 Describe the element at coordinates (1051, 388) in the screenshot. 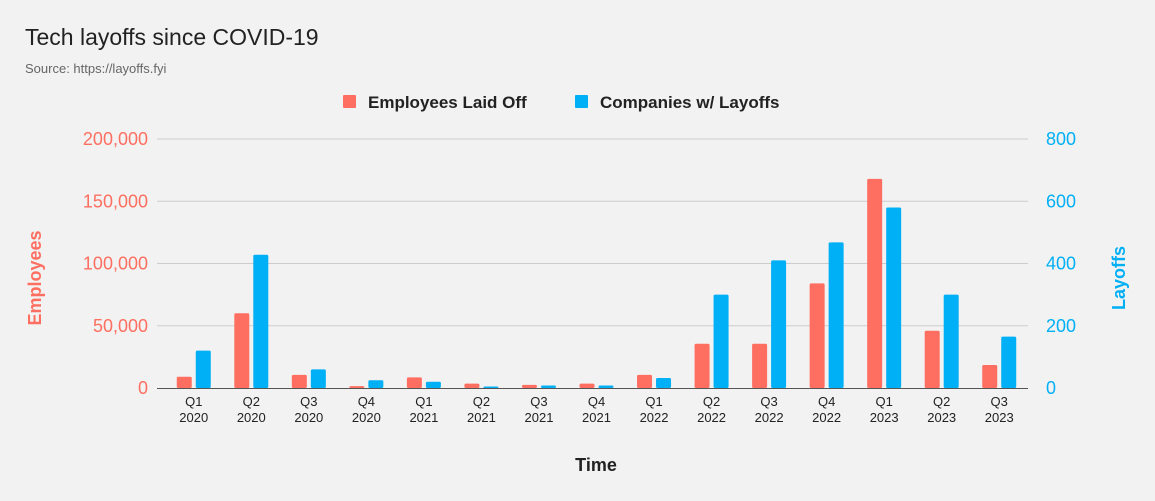

I see `right-tick-label: 0` at that location.